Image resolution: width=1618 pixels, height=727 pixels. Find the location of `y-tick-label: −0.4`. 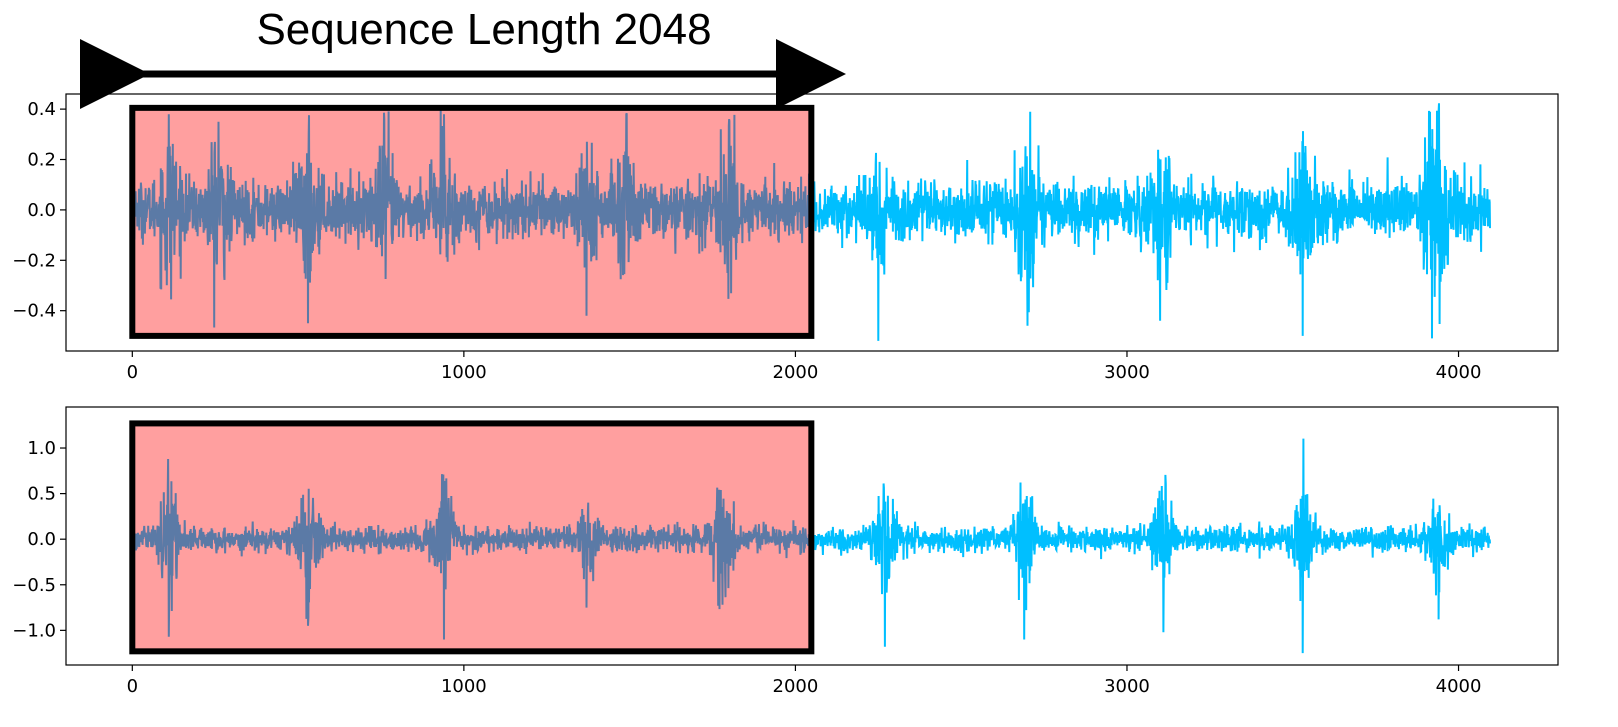

y-tick-label: −0.4 is located at coordinates (34, 311).